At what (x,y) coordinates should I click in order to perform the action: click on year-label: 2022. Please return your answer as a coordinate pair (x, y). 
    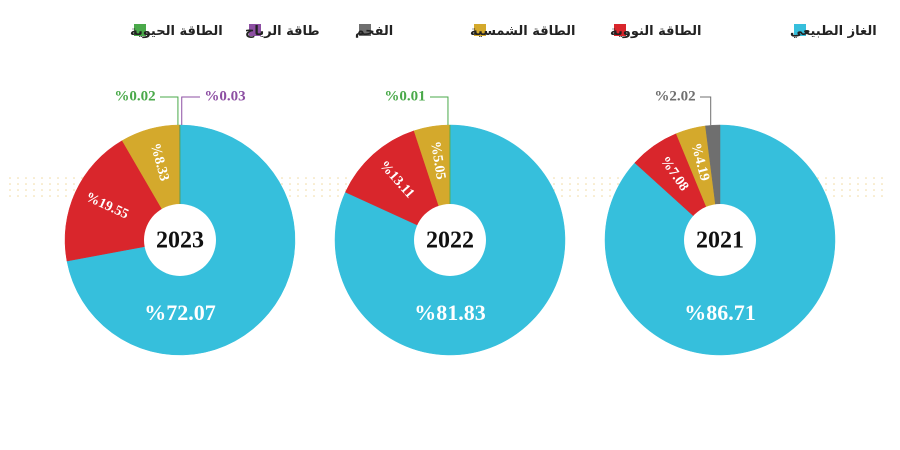
    Looking at the image, I should click on (450, 241).